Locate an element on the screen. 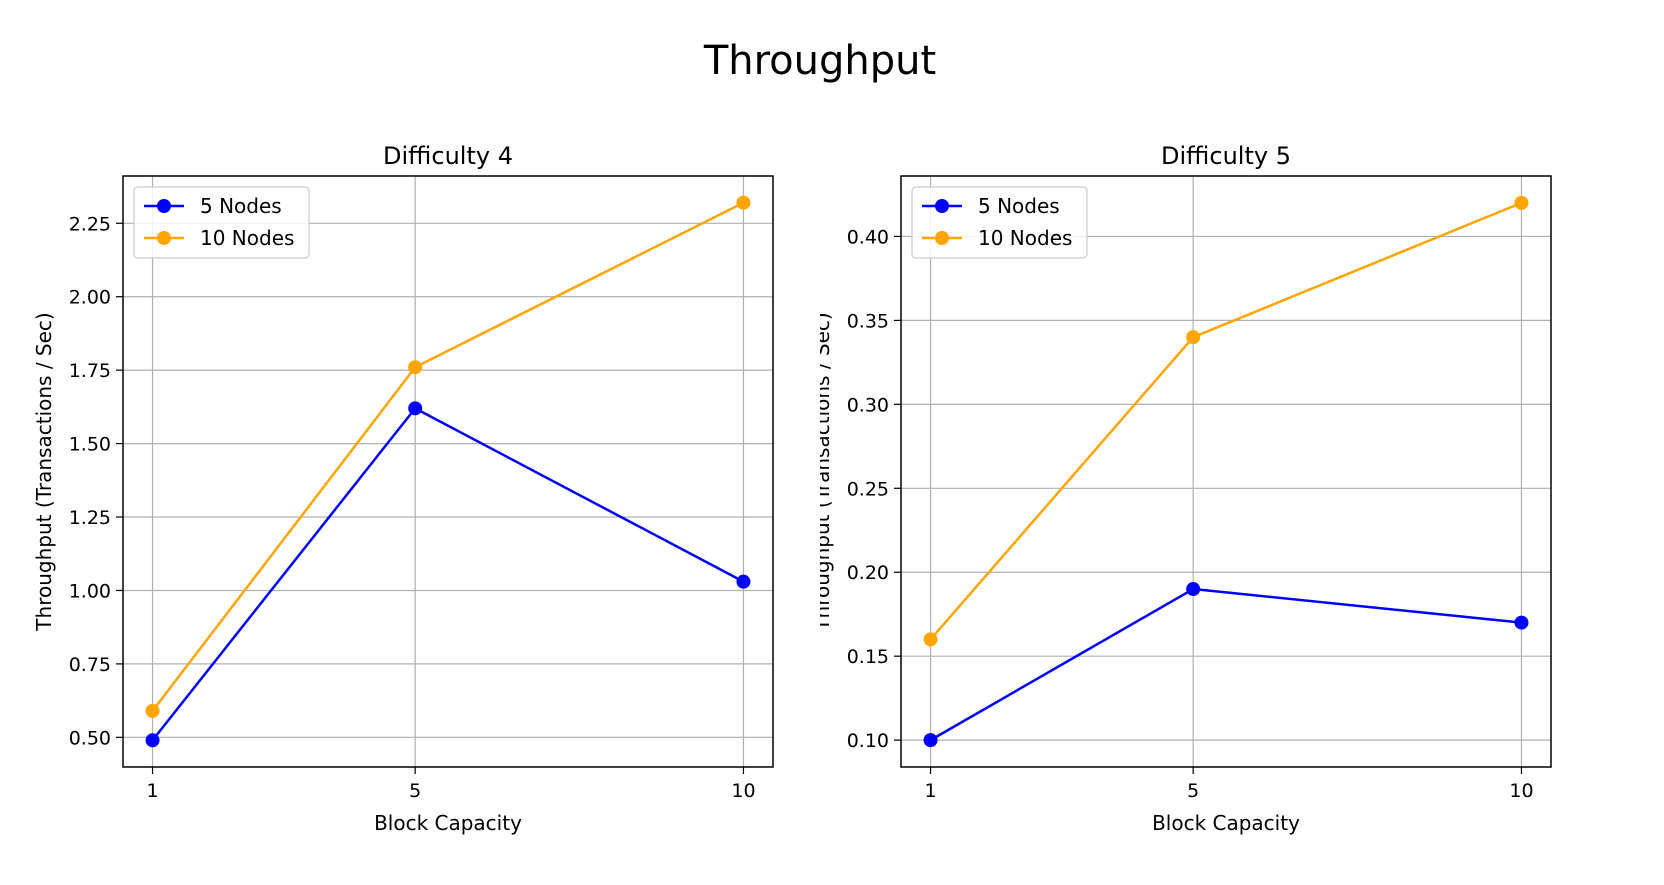  y-tick-label: 1.75 is located at coordinates (90, 371).